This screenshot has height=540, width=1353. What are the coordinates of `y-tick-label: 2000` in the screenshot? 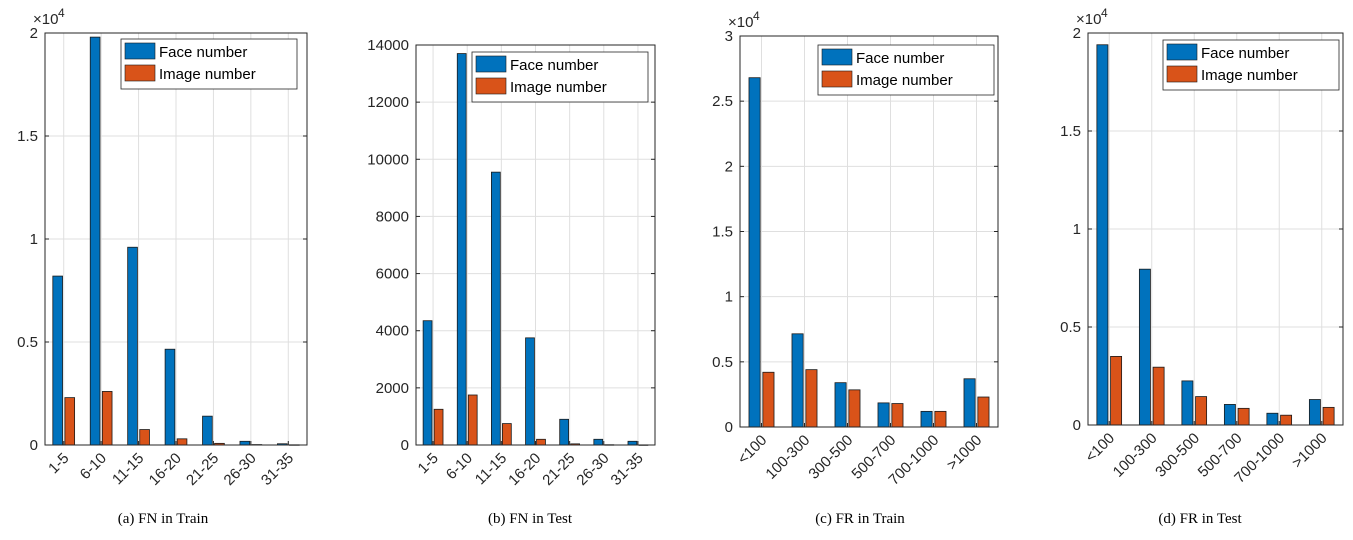 It's located at (392, 388).